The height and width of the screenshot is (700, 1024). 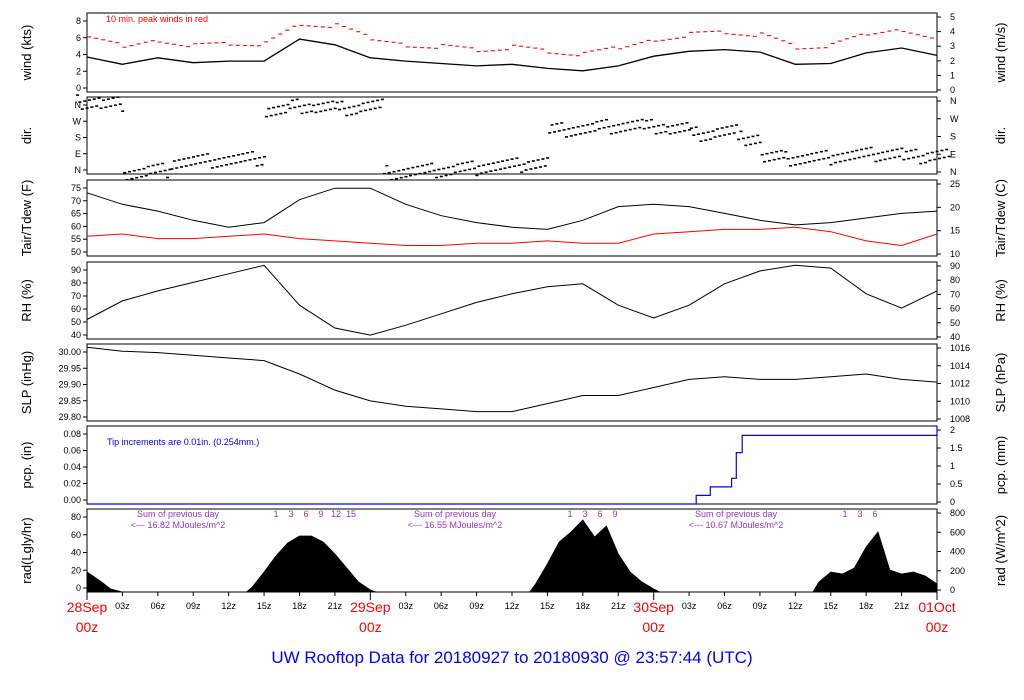 What do you see at coordinates (960, 419) in the screenshot?
I see `y-tick-label-right: 1008` at bounding box center [960, 419].